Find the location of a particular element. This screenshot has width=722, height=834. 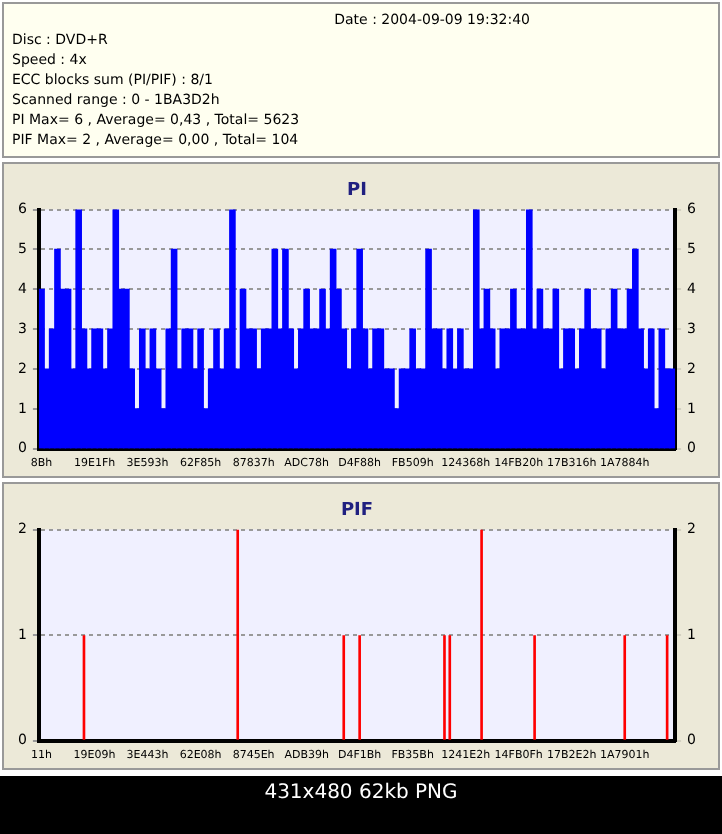

text: 431x480 62kb PNG is located at coordinates (361, 794).